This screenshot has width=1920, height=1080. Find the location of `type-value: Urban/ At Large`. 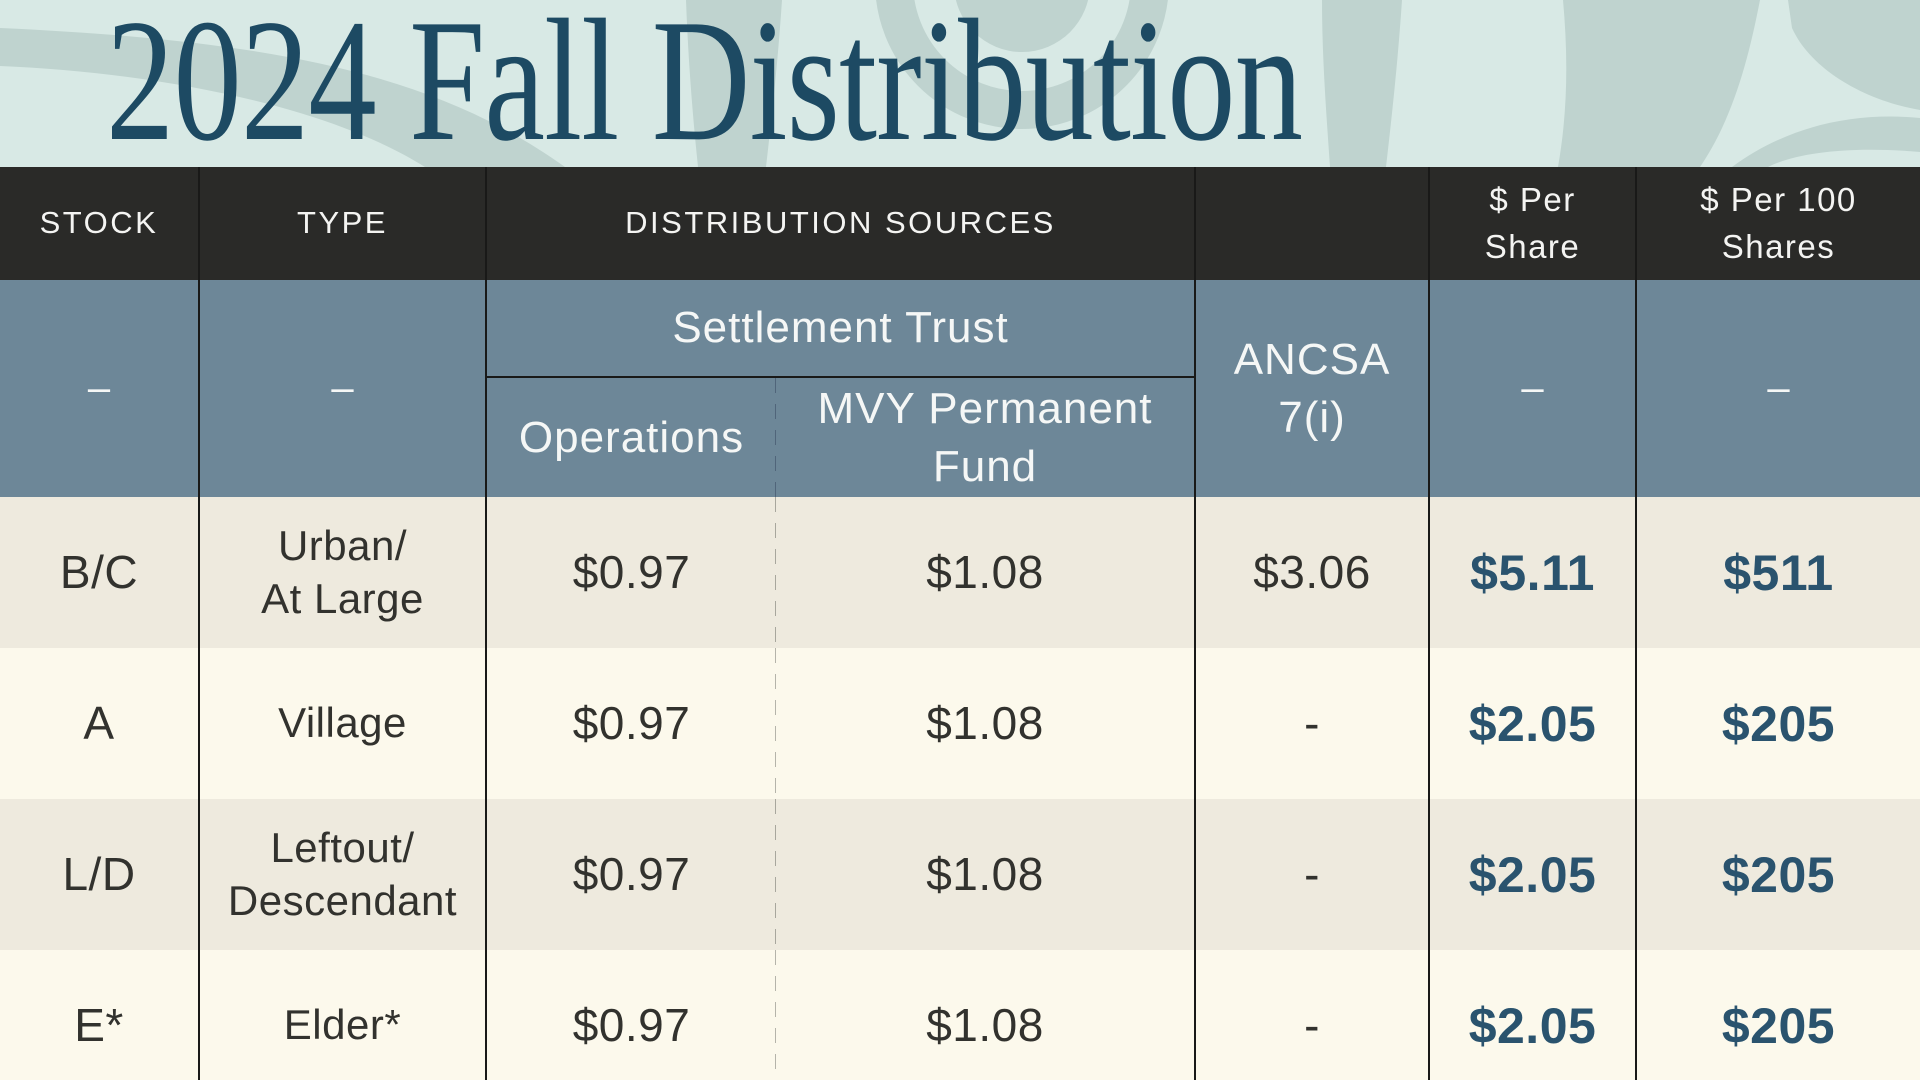

type-value: Urban/ At Large is located at coordinates (342, 572).